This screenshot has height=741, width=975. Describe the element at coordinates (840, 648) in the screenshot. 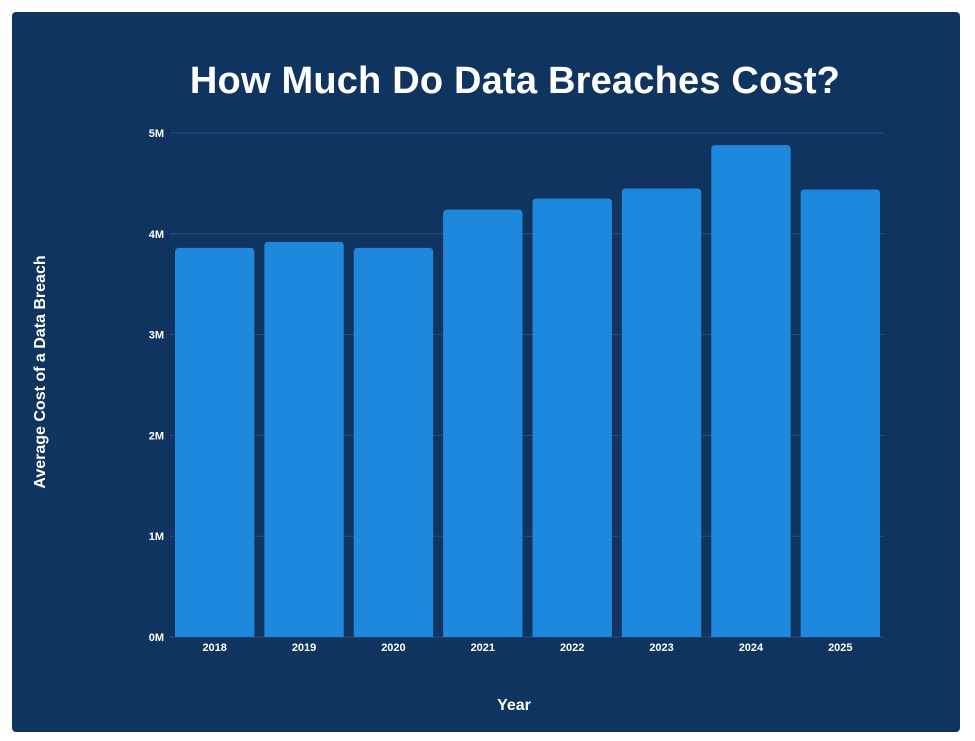

I see `x-tick-label: 2025` at that location.